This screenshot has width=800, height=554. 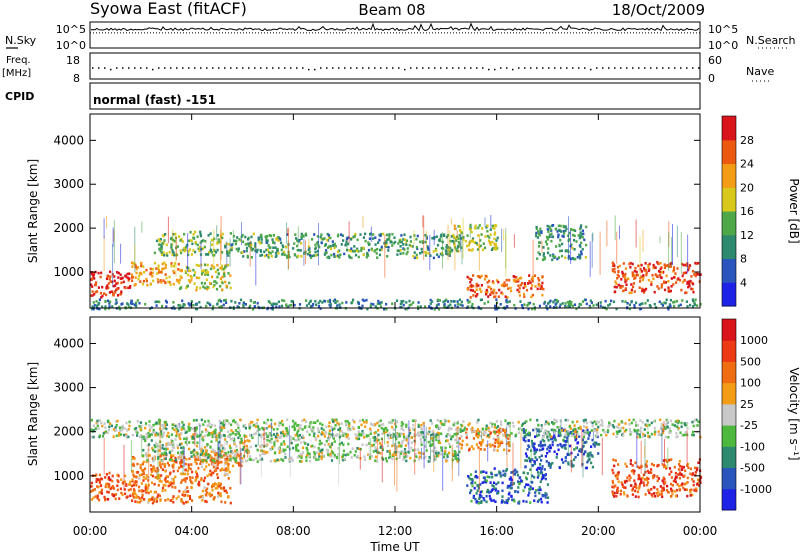 What do you see at coordinates (154, 100) in the screenshot?
I see `cpid-value: normal (fast) -151` at bounding box center [154, 100].